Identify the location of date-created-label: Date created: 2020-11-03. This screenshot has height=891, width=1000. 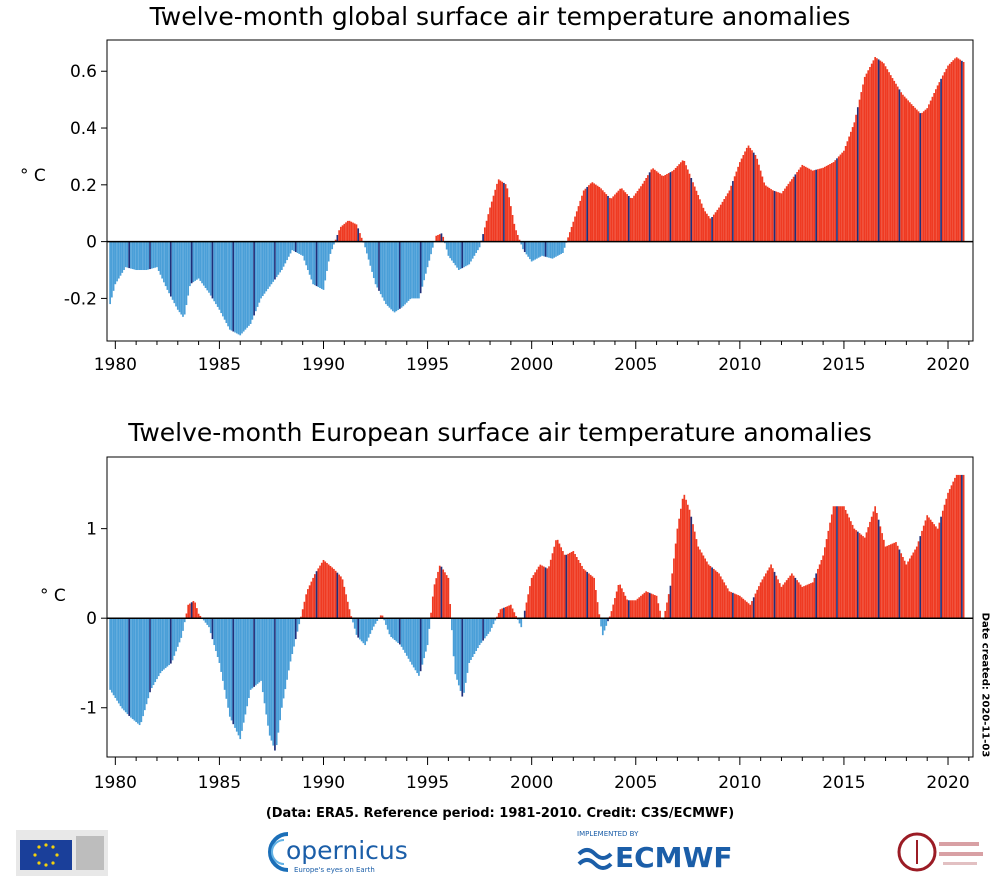
(985, 685).